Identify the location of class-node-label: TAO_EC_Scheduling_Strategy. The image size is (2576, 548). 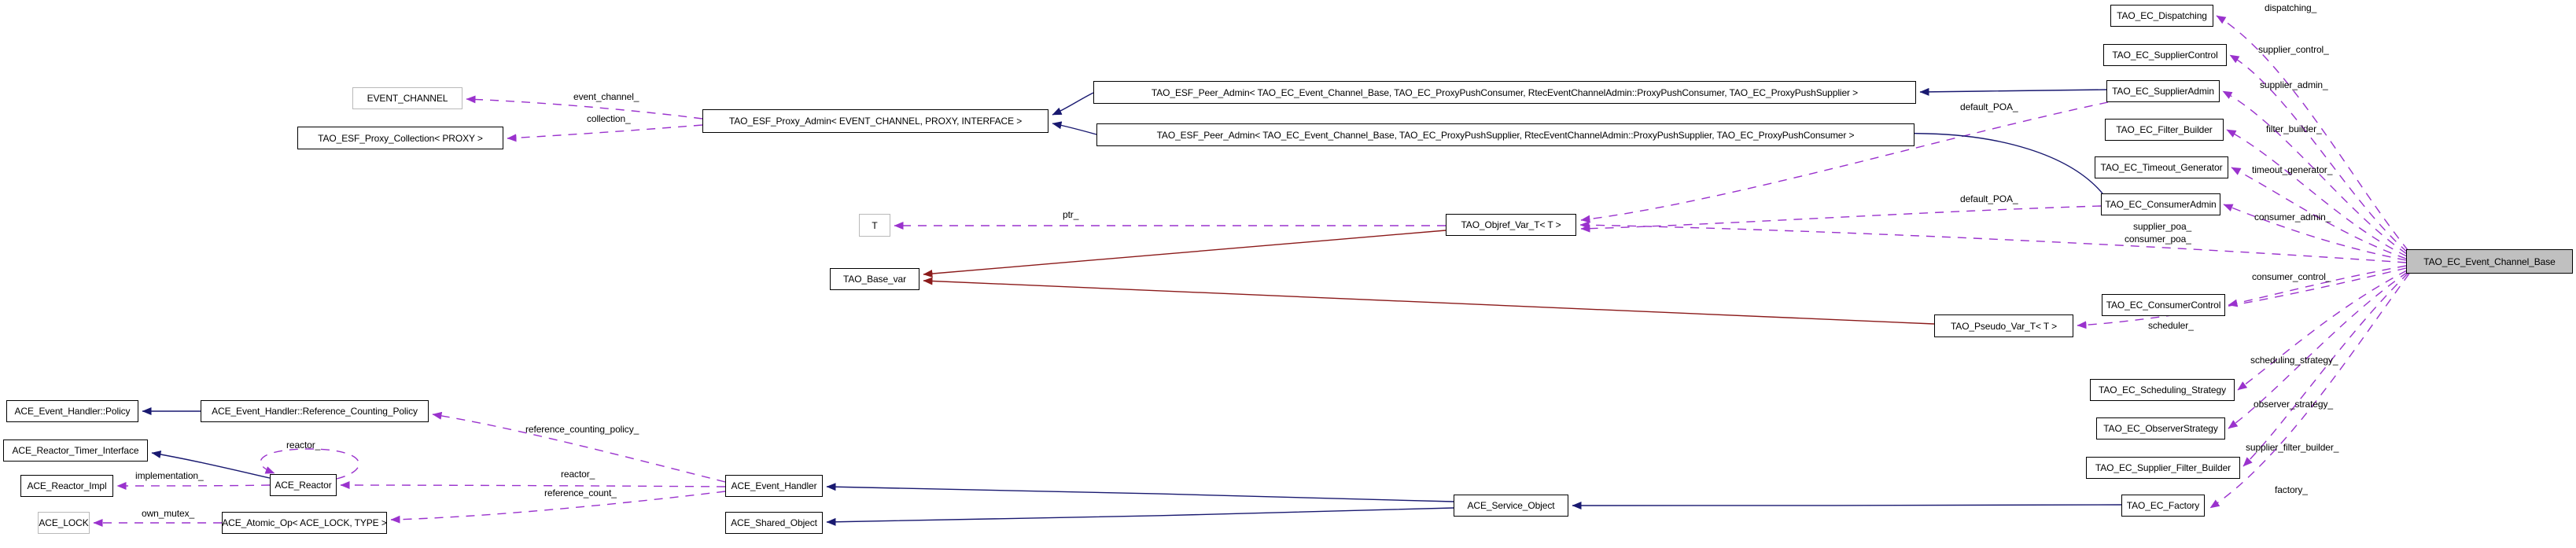
(2162, 390).